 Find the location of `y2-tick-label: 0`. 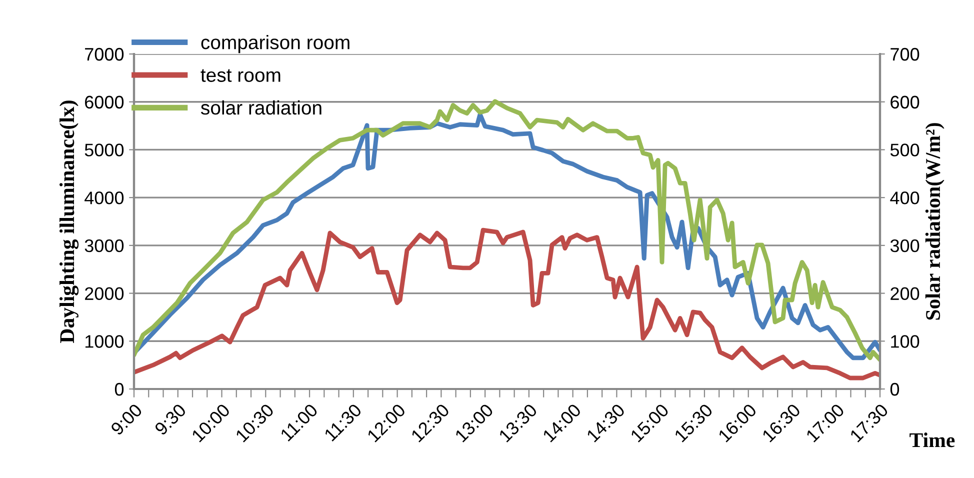

y2-tick-label: 0 is located at coordinates (895, 389).